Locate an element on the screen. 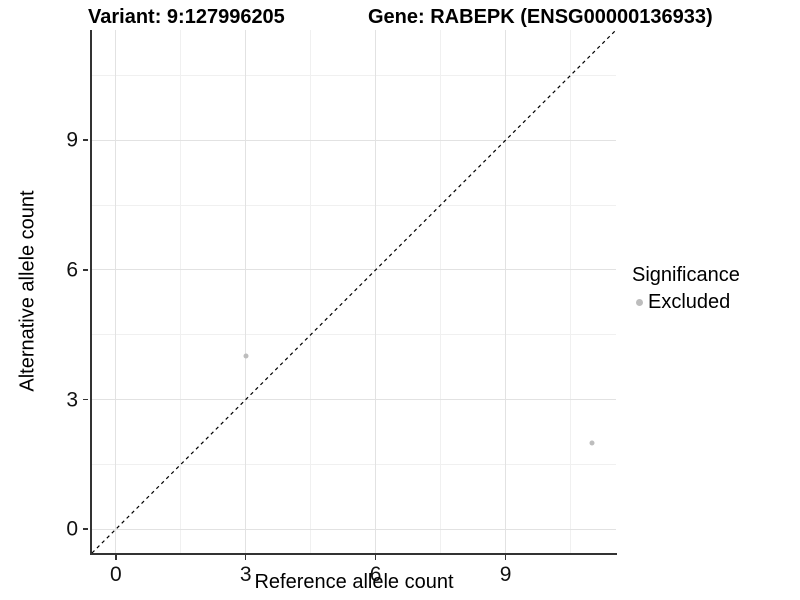 The image size is (800, 600). x-axis-line is located at coordinates (353, 554).